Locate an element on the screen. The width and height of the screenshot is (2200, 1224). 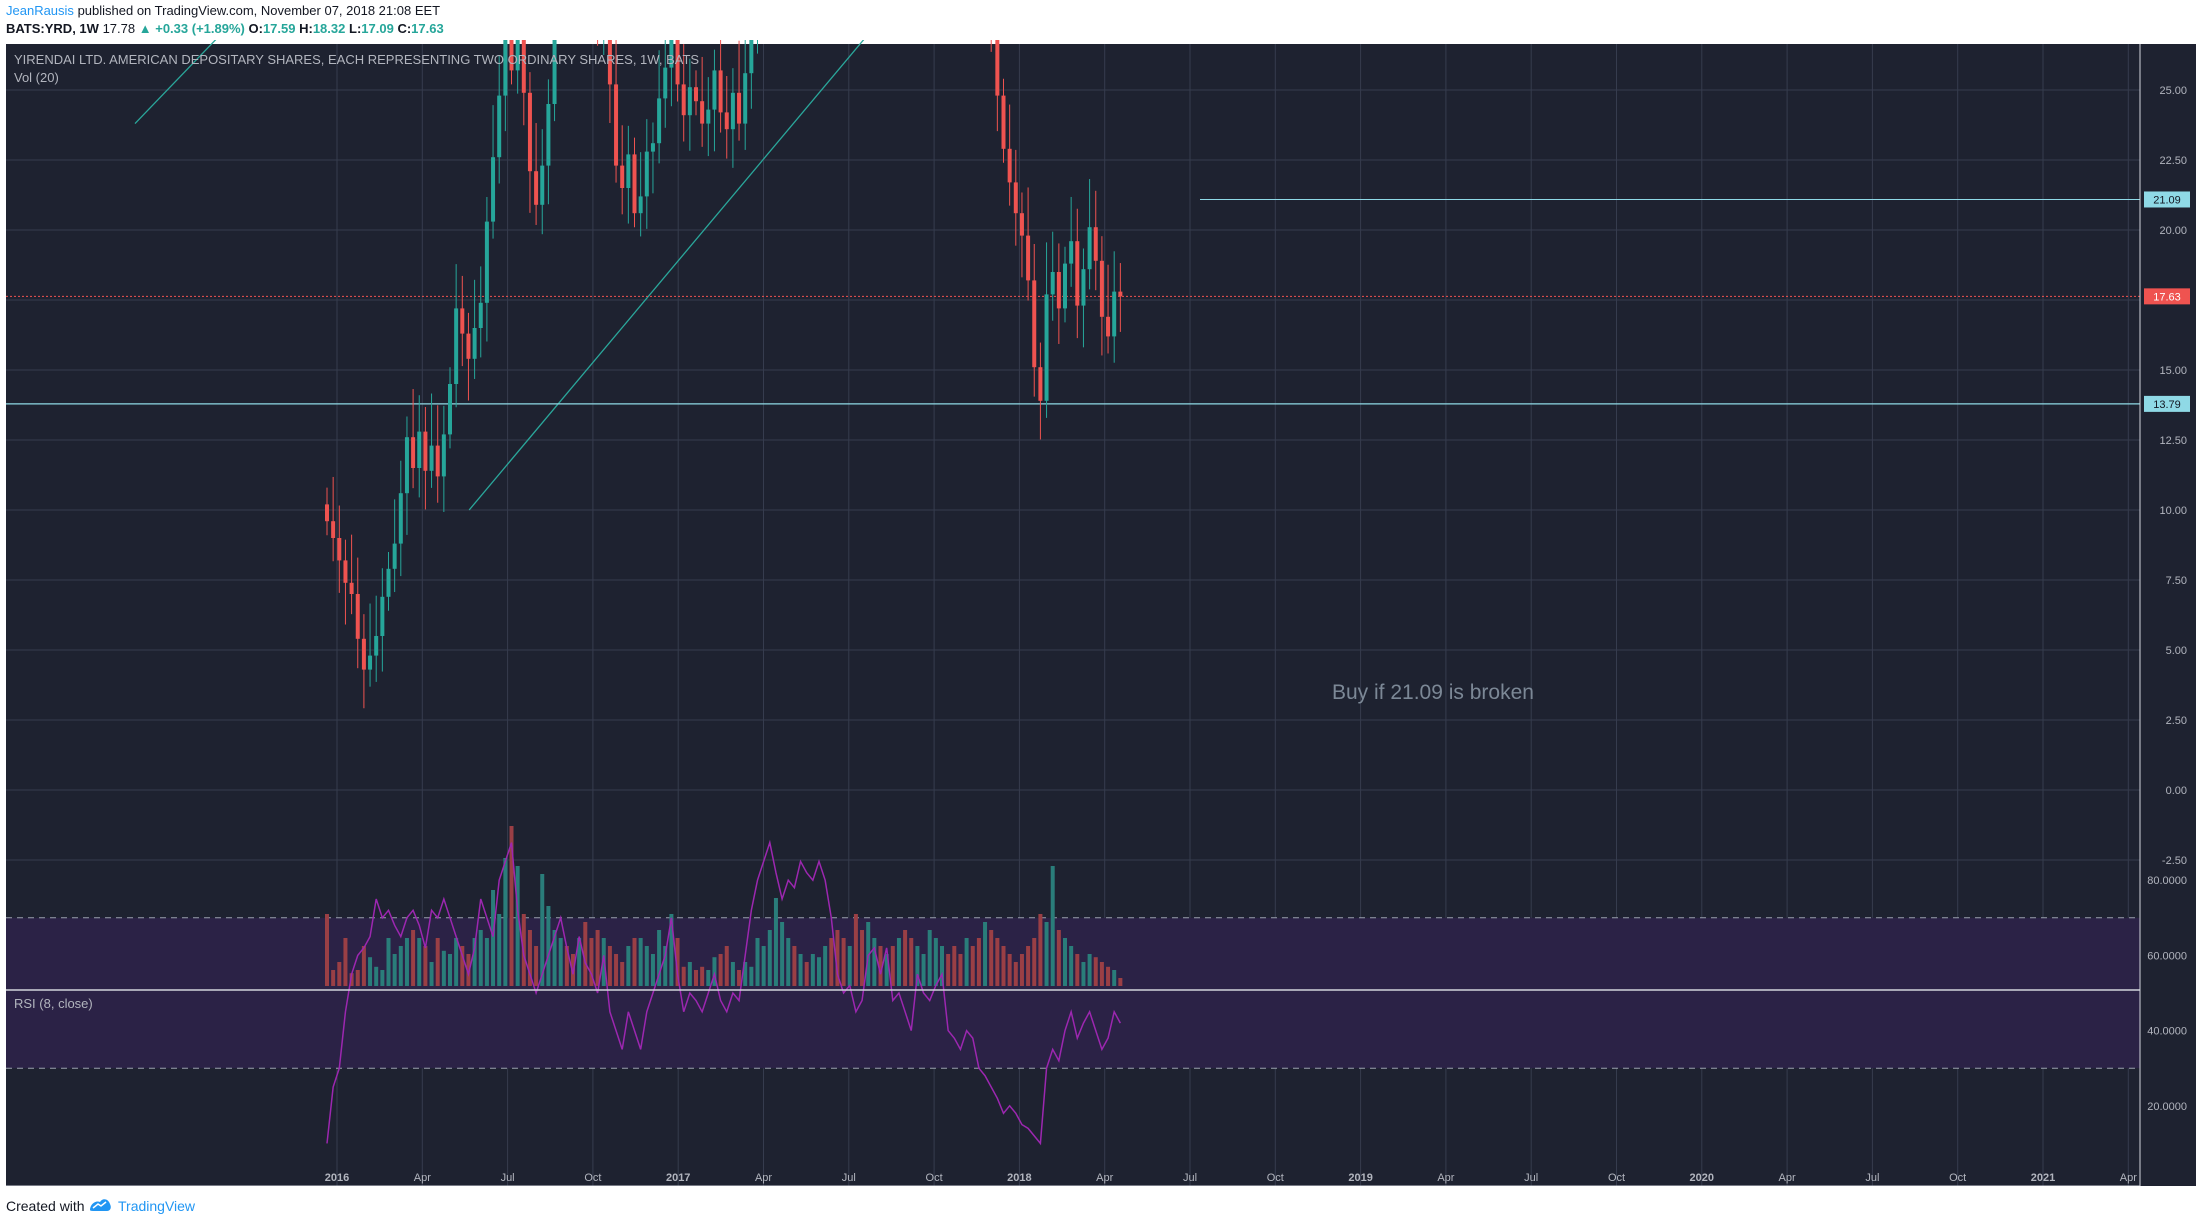
author-link: JeanRausis is located at coordinates (40, 10).